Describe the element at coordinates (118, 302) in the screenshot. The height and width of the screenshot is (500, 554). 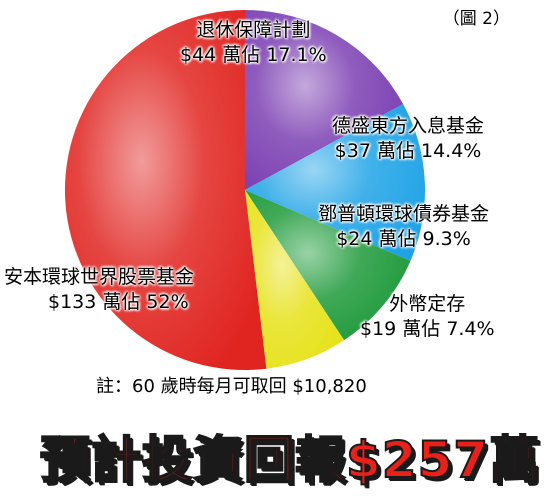
I see `slice-value: $133 萬佔 52%` at that location.